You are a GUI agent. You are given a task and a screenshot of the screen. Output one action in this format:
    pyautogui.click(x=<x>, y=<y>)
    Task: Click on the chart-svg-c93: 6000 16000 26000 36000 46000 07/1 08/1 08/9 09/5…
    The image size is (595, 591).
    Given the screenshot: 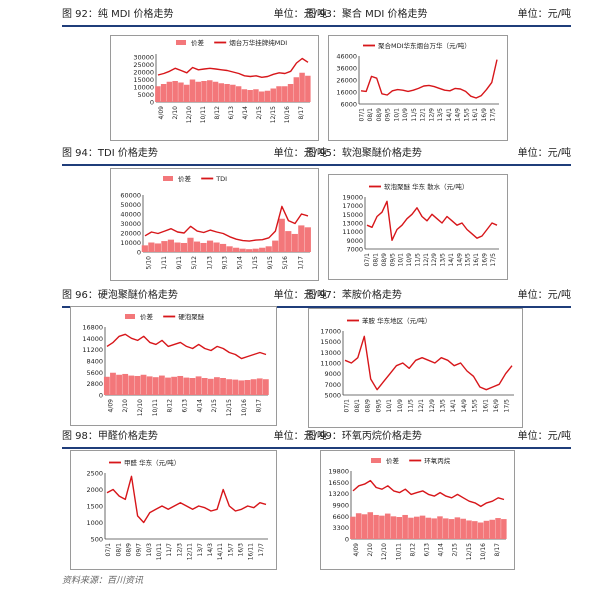 What is the action you would take?
    pyautogui.click(x=417, y=81)
    